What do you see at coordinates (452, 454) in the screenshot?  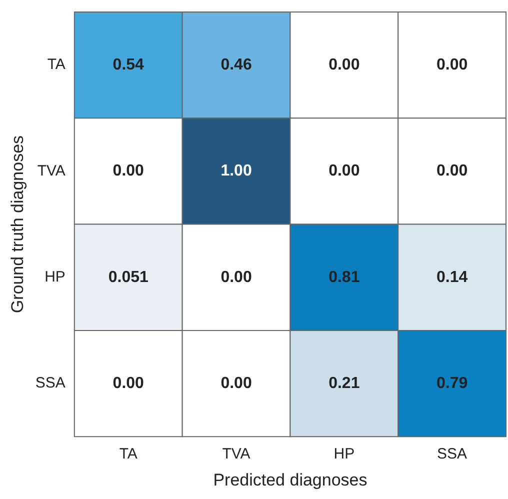 I see `x-tick-label: SSA` at bounding box center [452, 454].